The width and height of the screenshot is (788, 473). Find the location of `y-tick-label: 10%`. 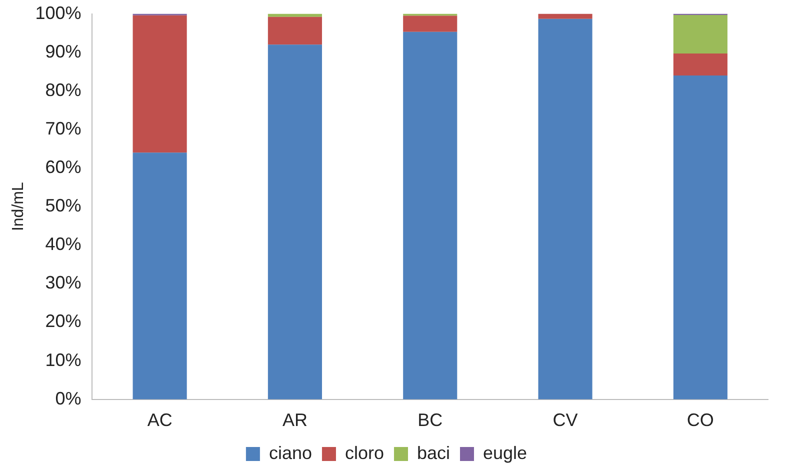

y-tick-label: 10% is located at coordinates (63, 360).